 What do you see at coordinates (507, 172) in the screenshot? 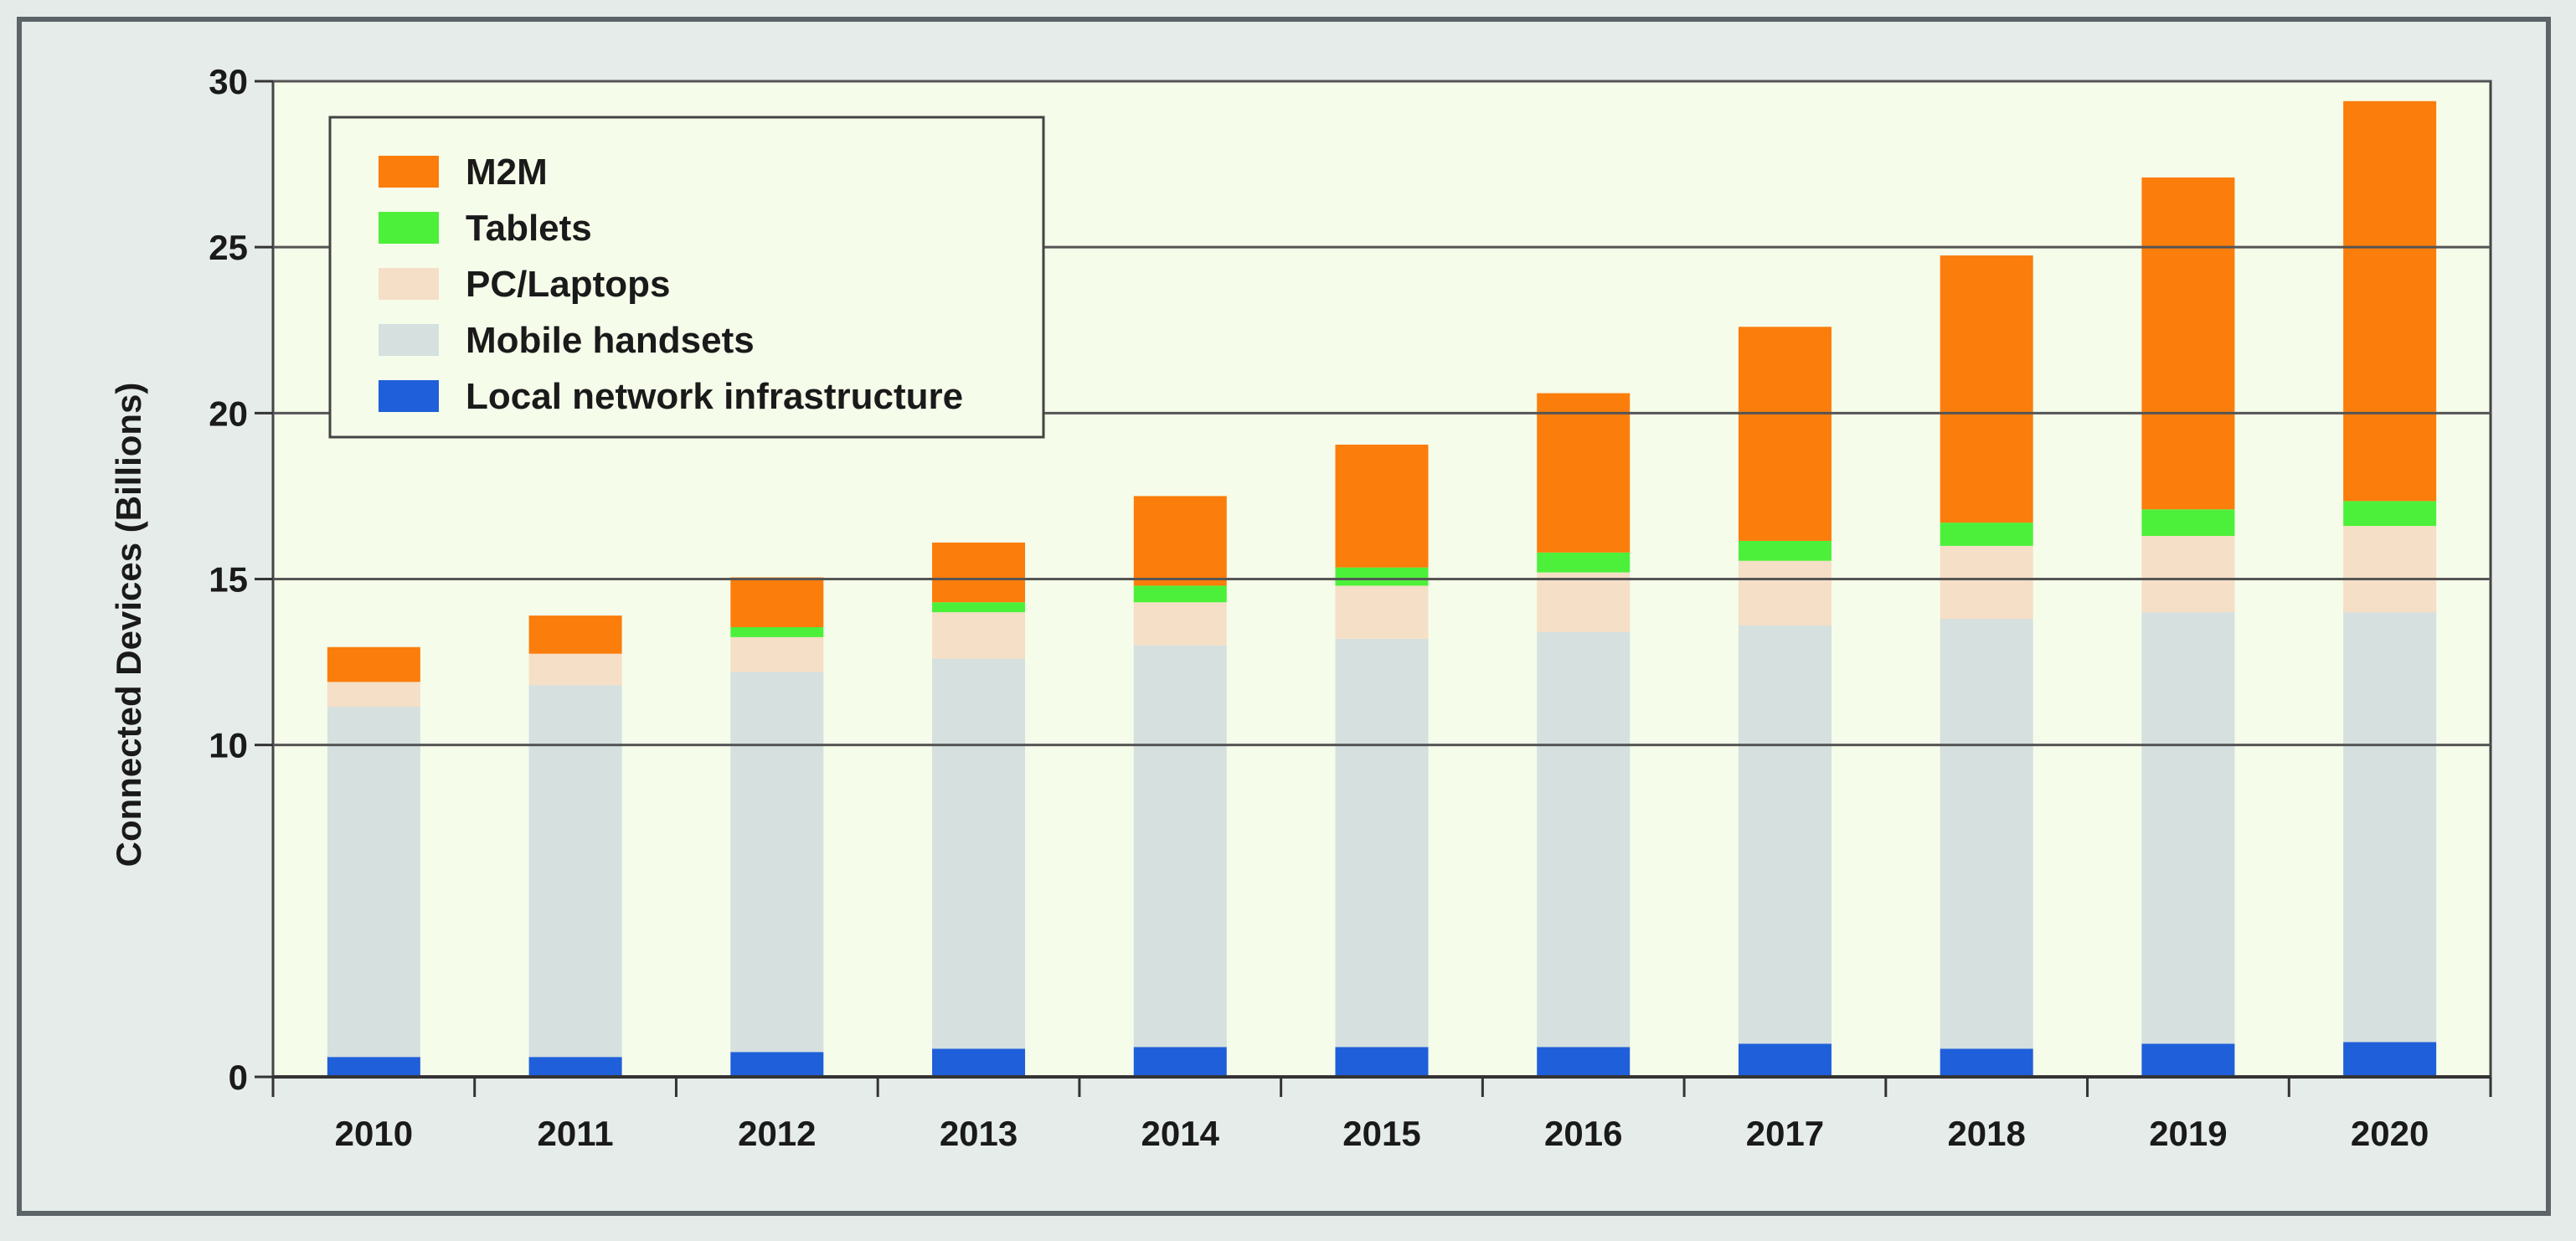
I see `legend-label: M2M` at bounding box center [507, 172].